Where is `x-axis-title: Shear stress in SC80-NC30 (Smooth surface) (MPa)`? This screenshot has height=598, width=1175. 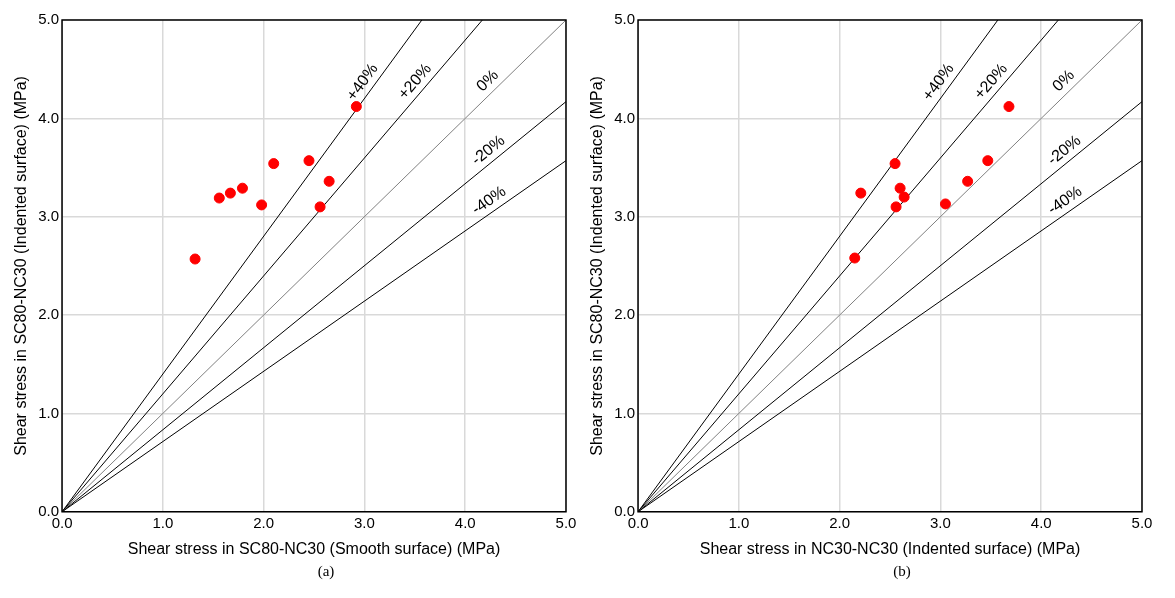 x-axis-title: Shear stress in SC80-NC30 (Smooth surface) (MPa) is located at coordinates (314, 548).